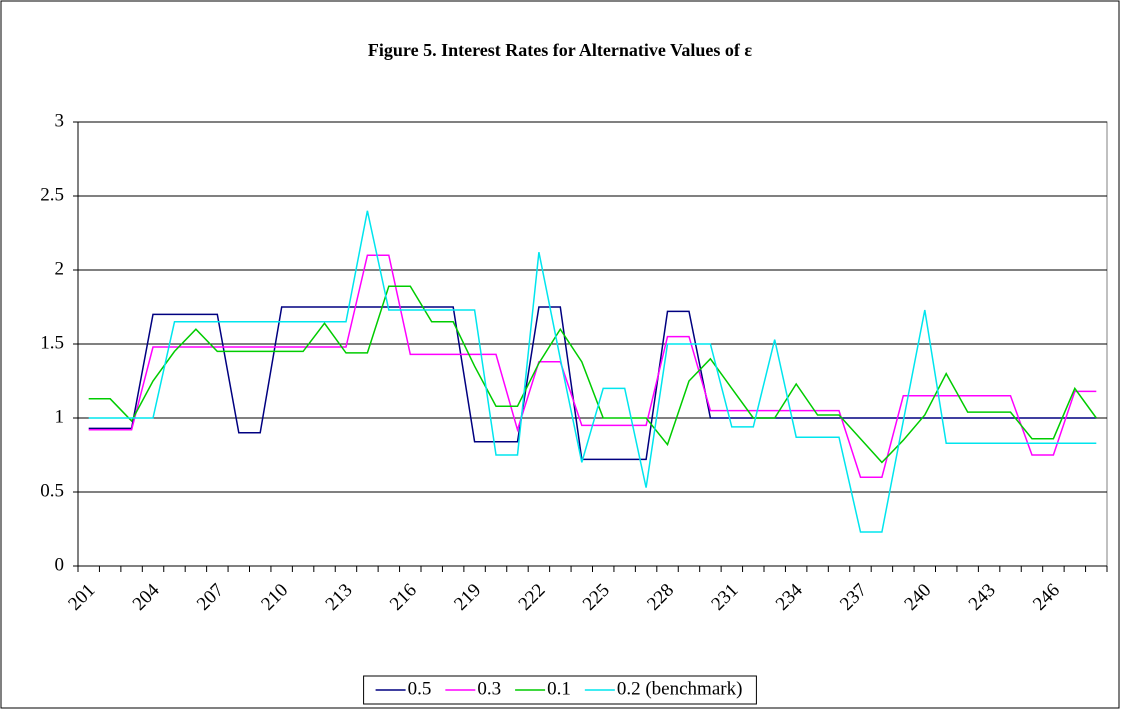 The height and width of the screenshot is (715, 1121). Describe the element at coordinates (489, 688) in the screenshot. I see `legend-label: 0.3` at that location.